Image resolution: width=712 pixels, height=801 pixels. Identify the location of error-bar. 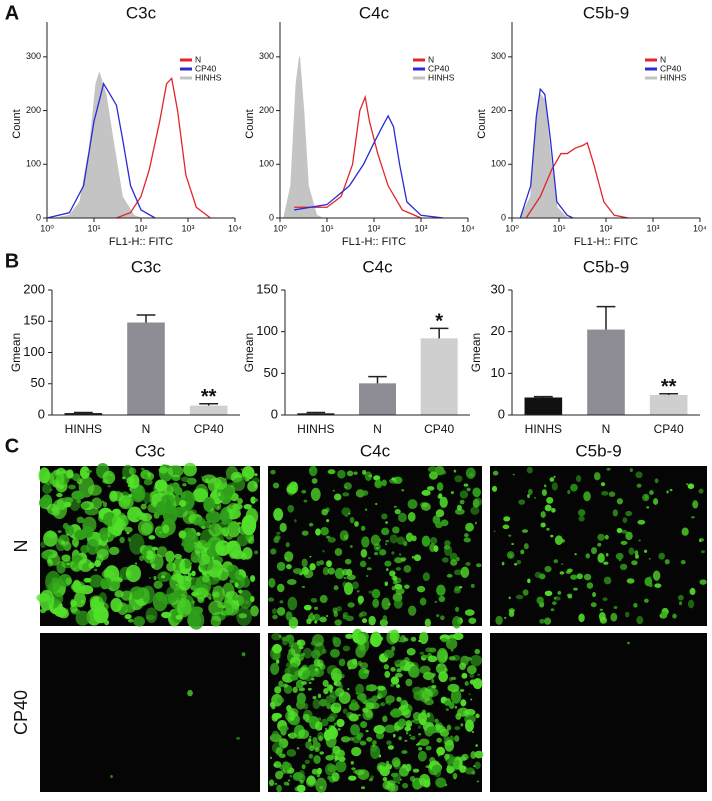
(377, 379).